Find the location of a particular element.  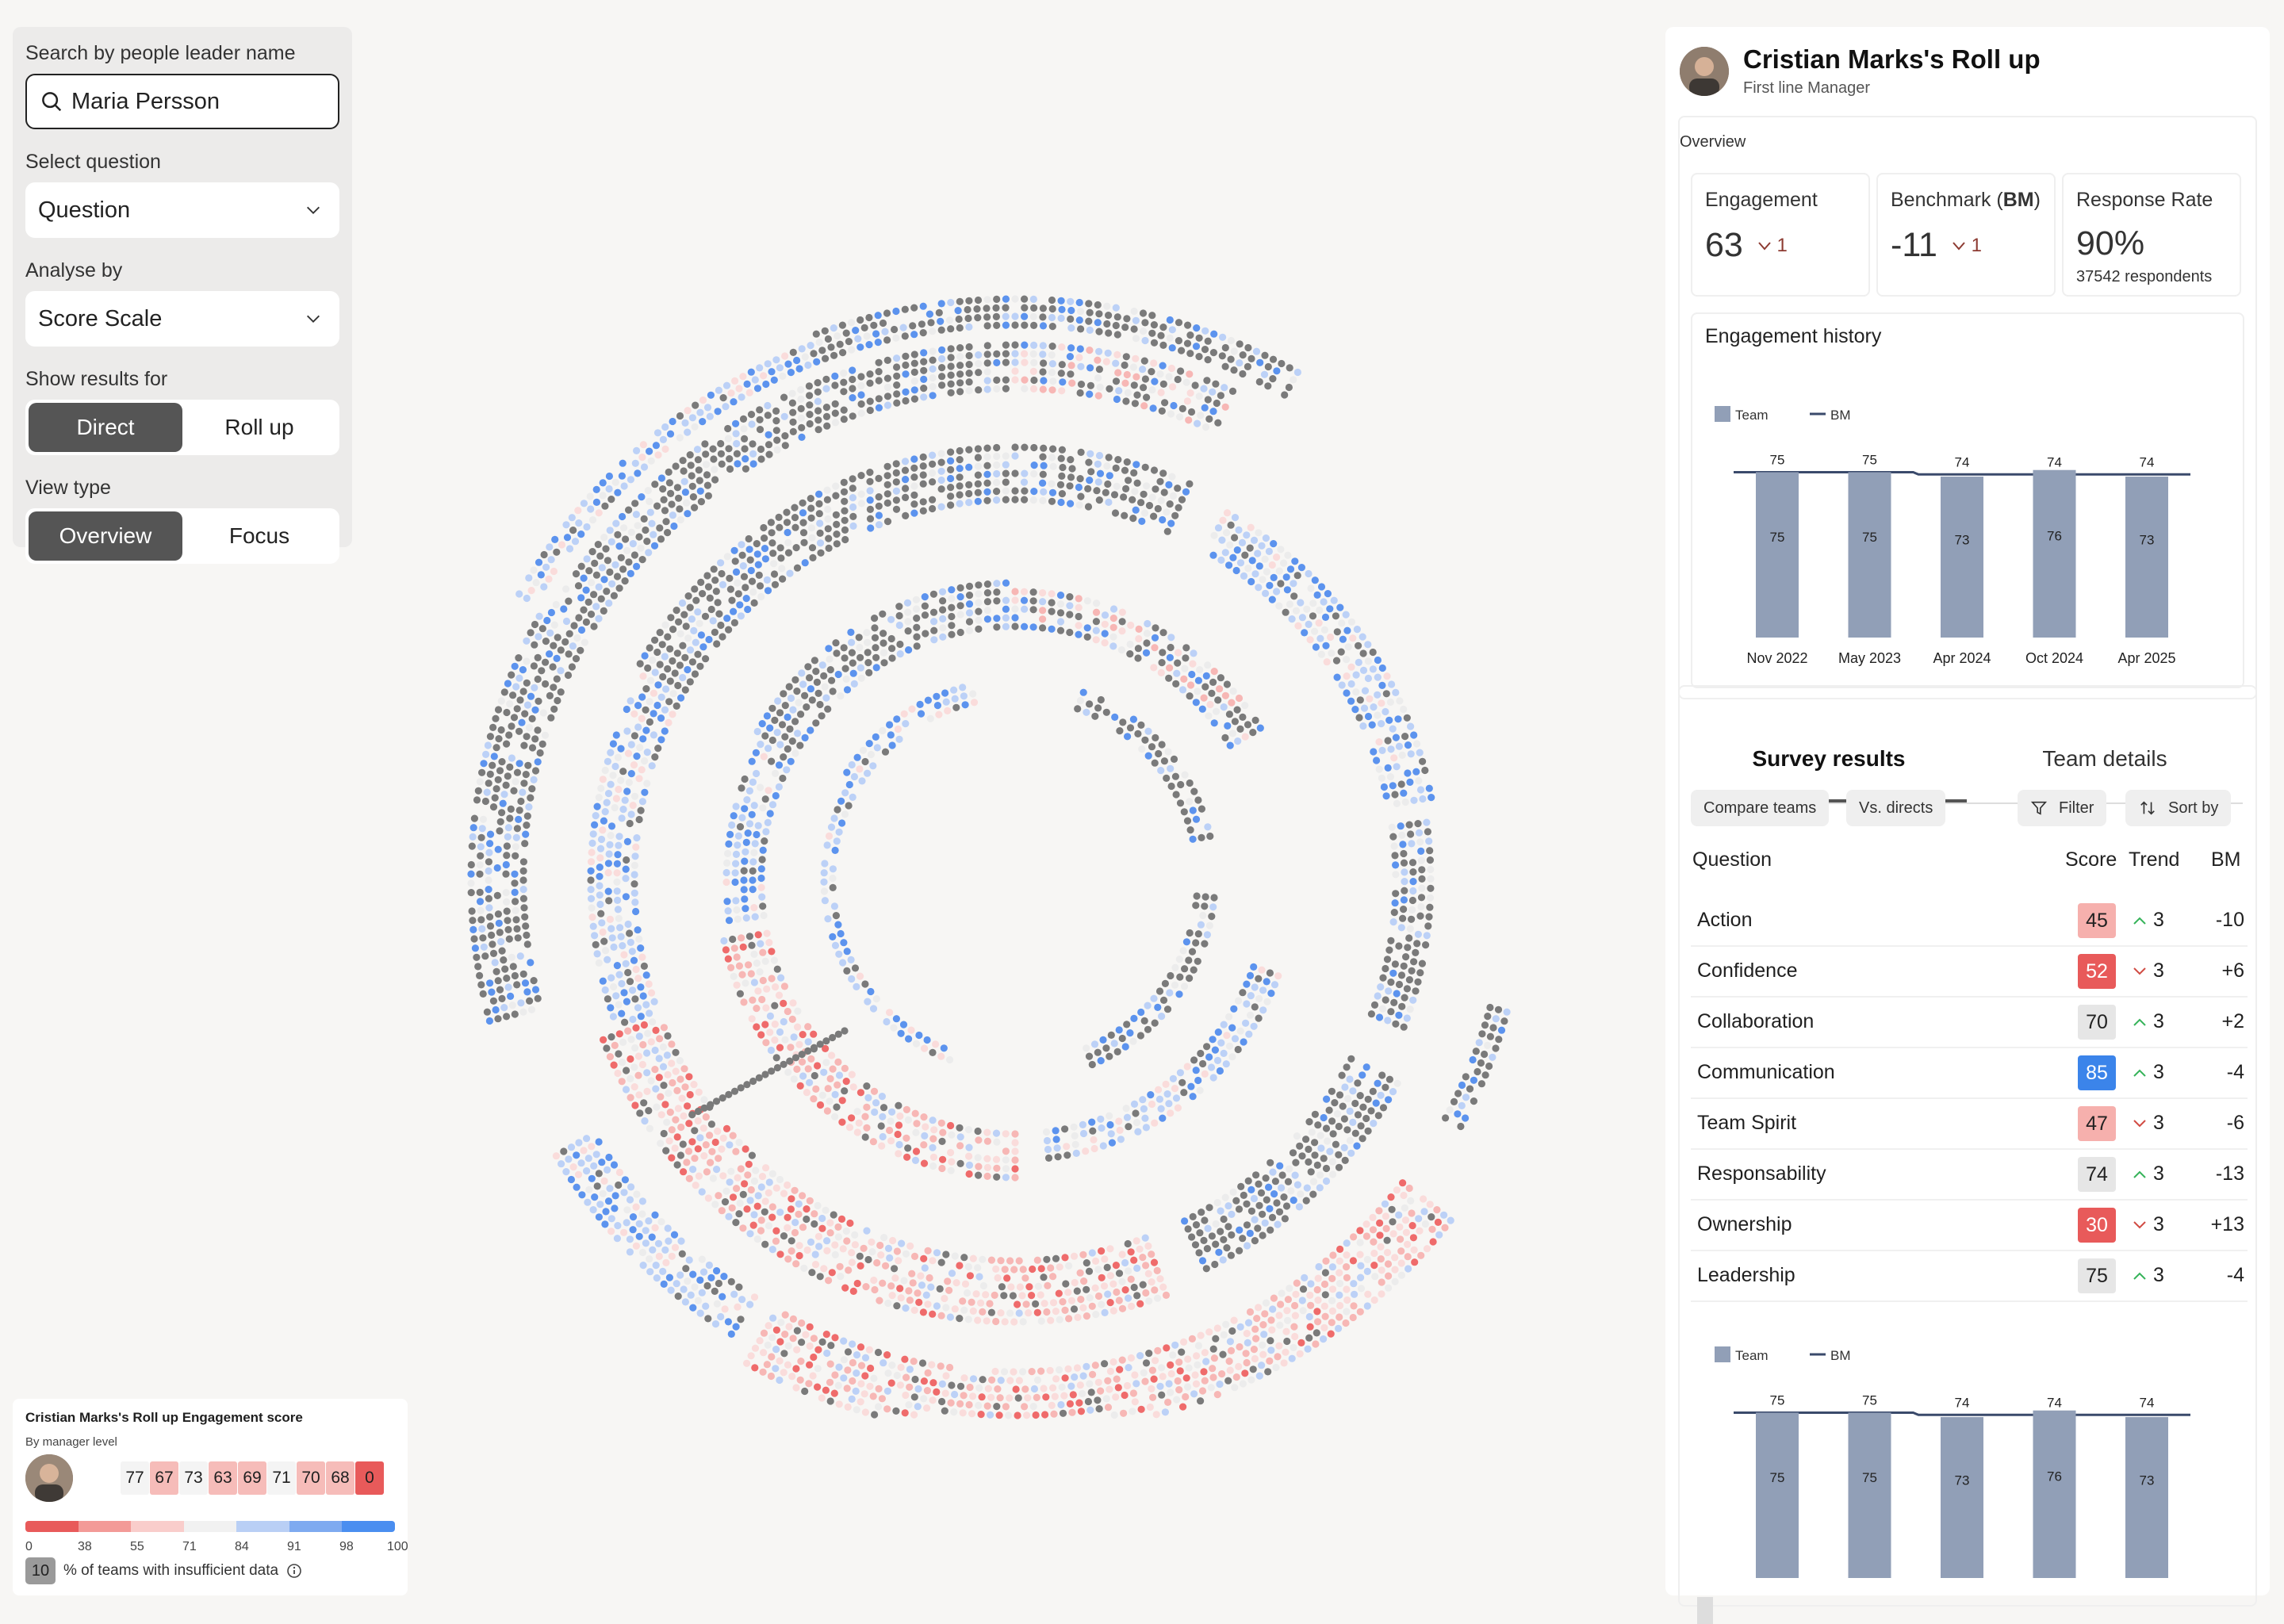

table-row: Collaboration 70 3 +2 is located at coordinates (1969, 1022).